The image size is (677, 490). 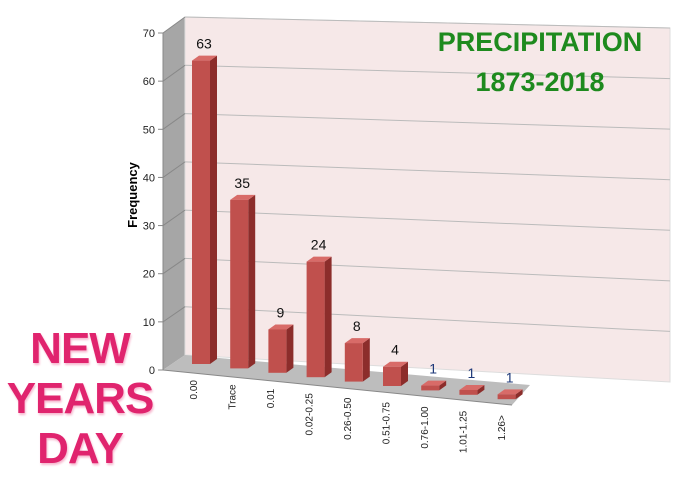 I want to click on x-tick-label: 1.26>, so click(x=502, y=427).